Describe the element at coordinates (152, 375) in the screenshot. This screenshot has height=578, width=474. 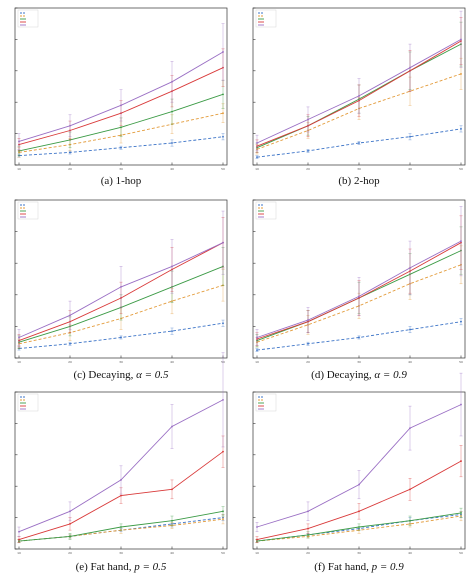
I see `caption-math: α = 0.5` at that location.